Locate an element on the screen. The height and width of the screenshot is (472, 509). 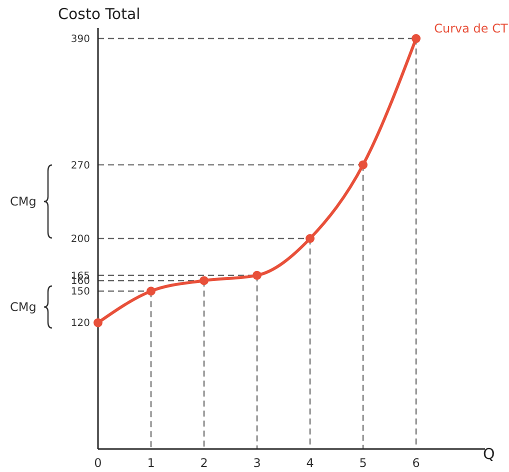
y-tick-label: 200 is located at coordinates (80, 239).